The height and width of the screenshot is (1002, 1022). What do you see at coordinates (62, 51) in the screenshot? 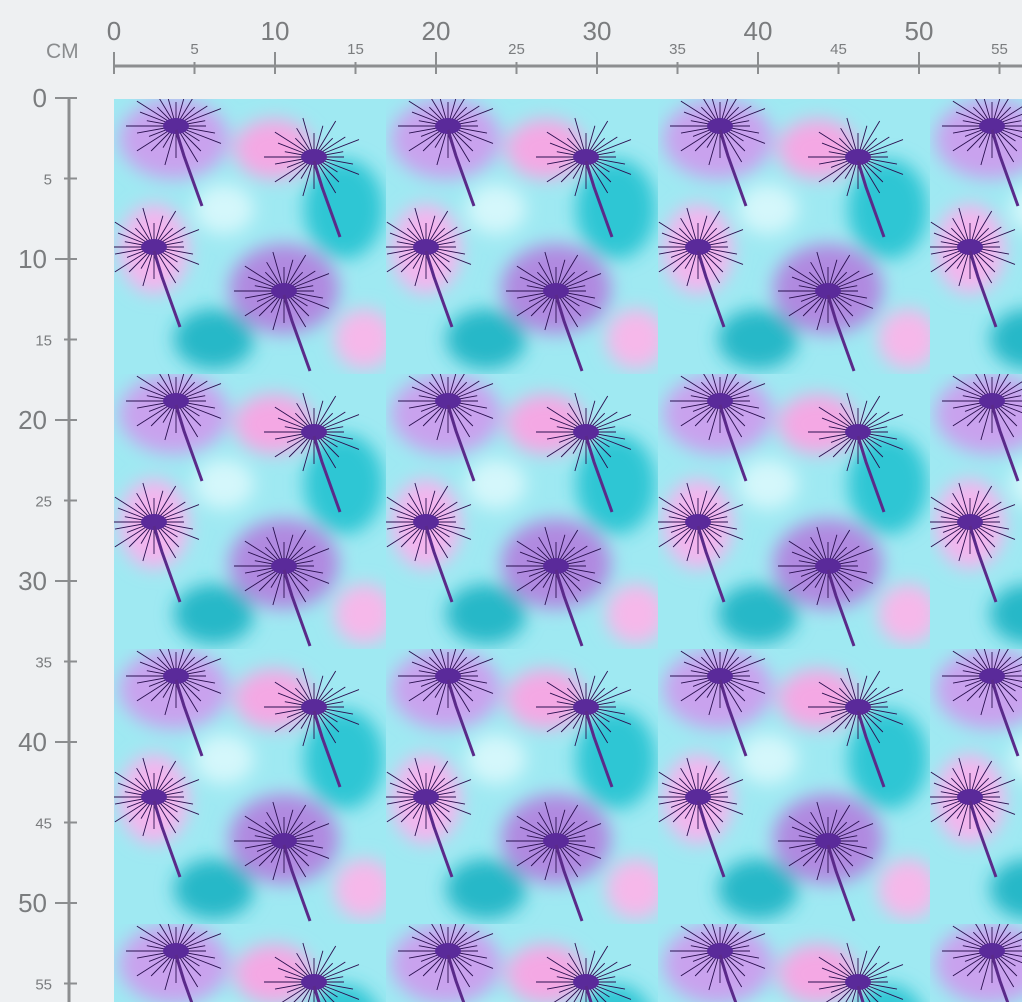
I see `unit-label: CM` at bounding box center [62, 51].